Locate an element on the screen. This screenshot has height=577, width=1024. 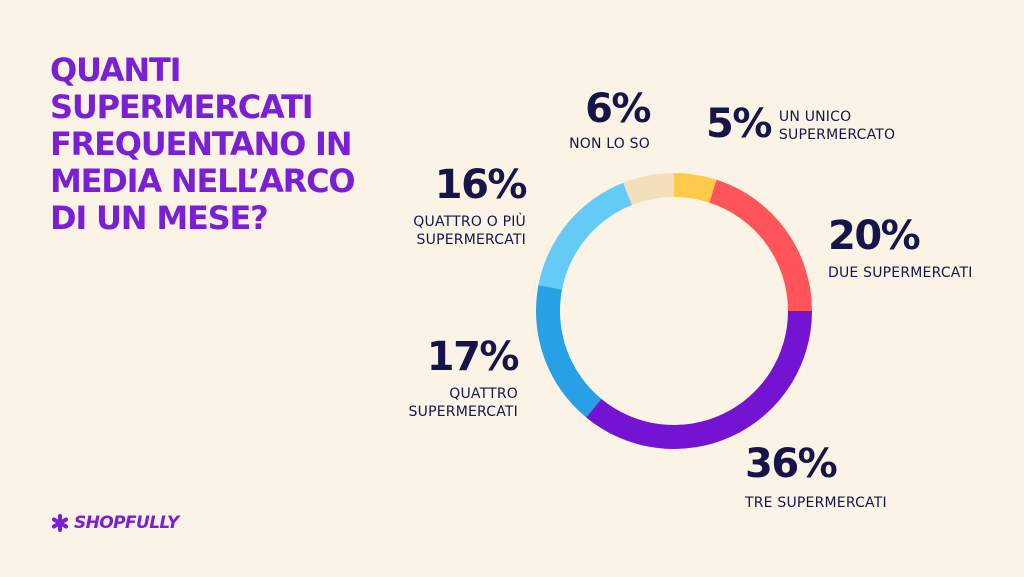
slice-value-tre: 36% is located at coordinates (791, 464).